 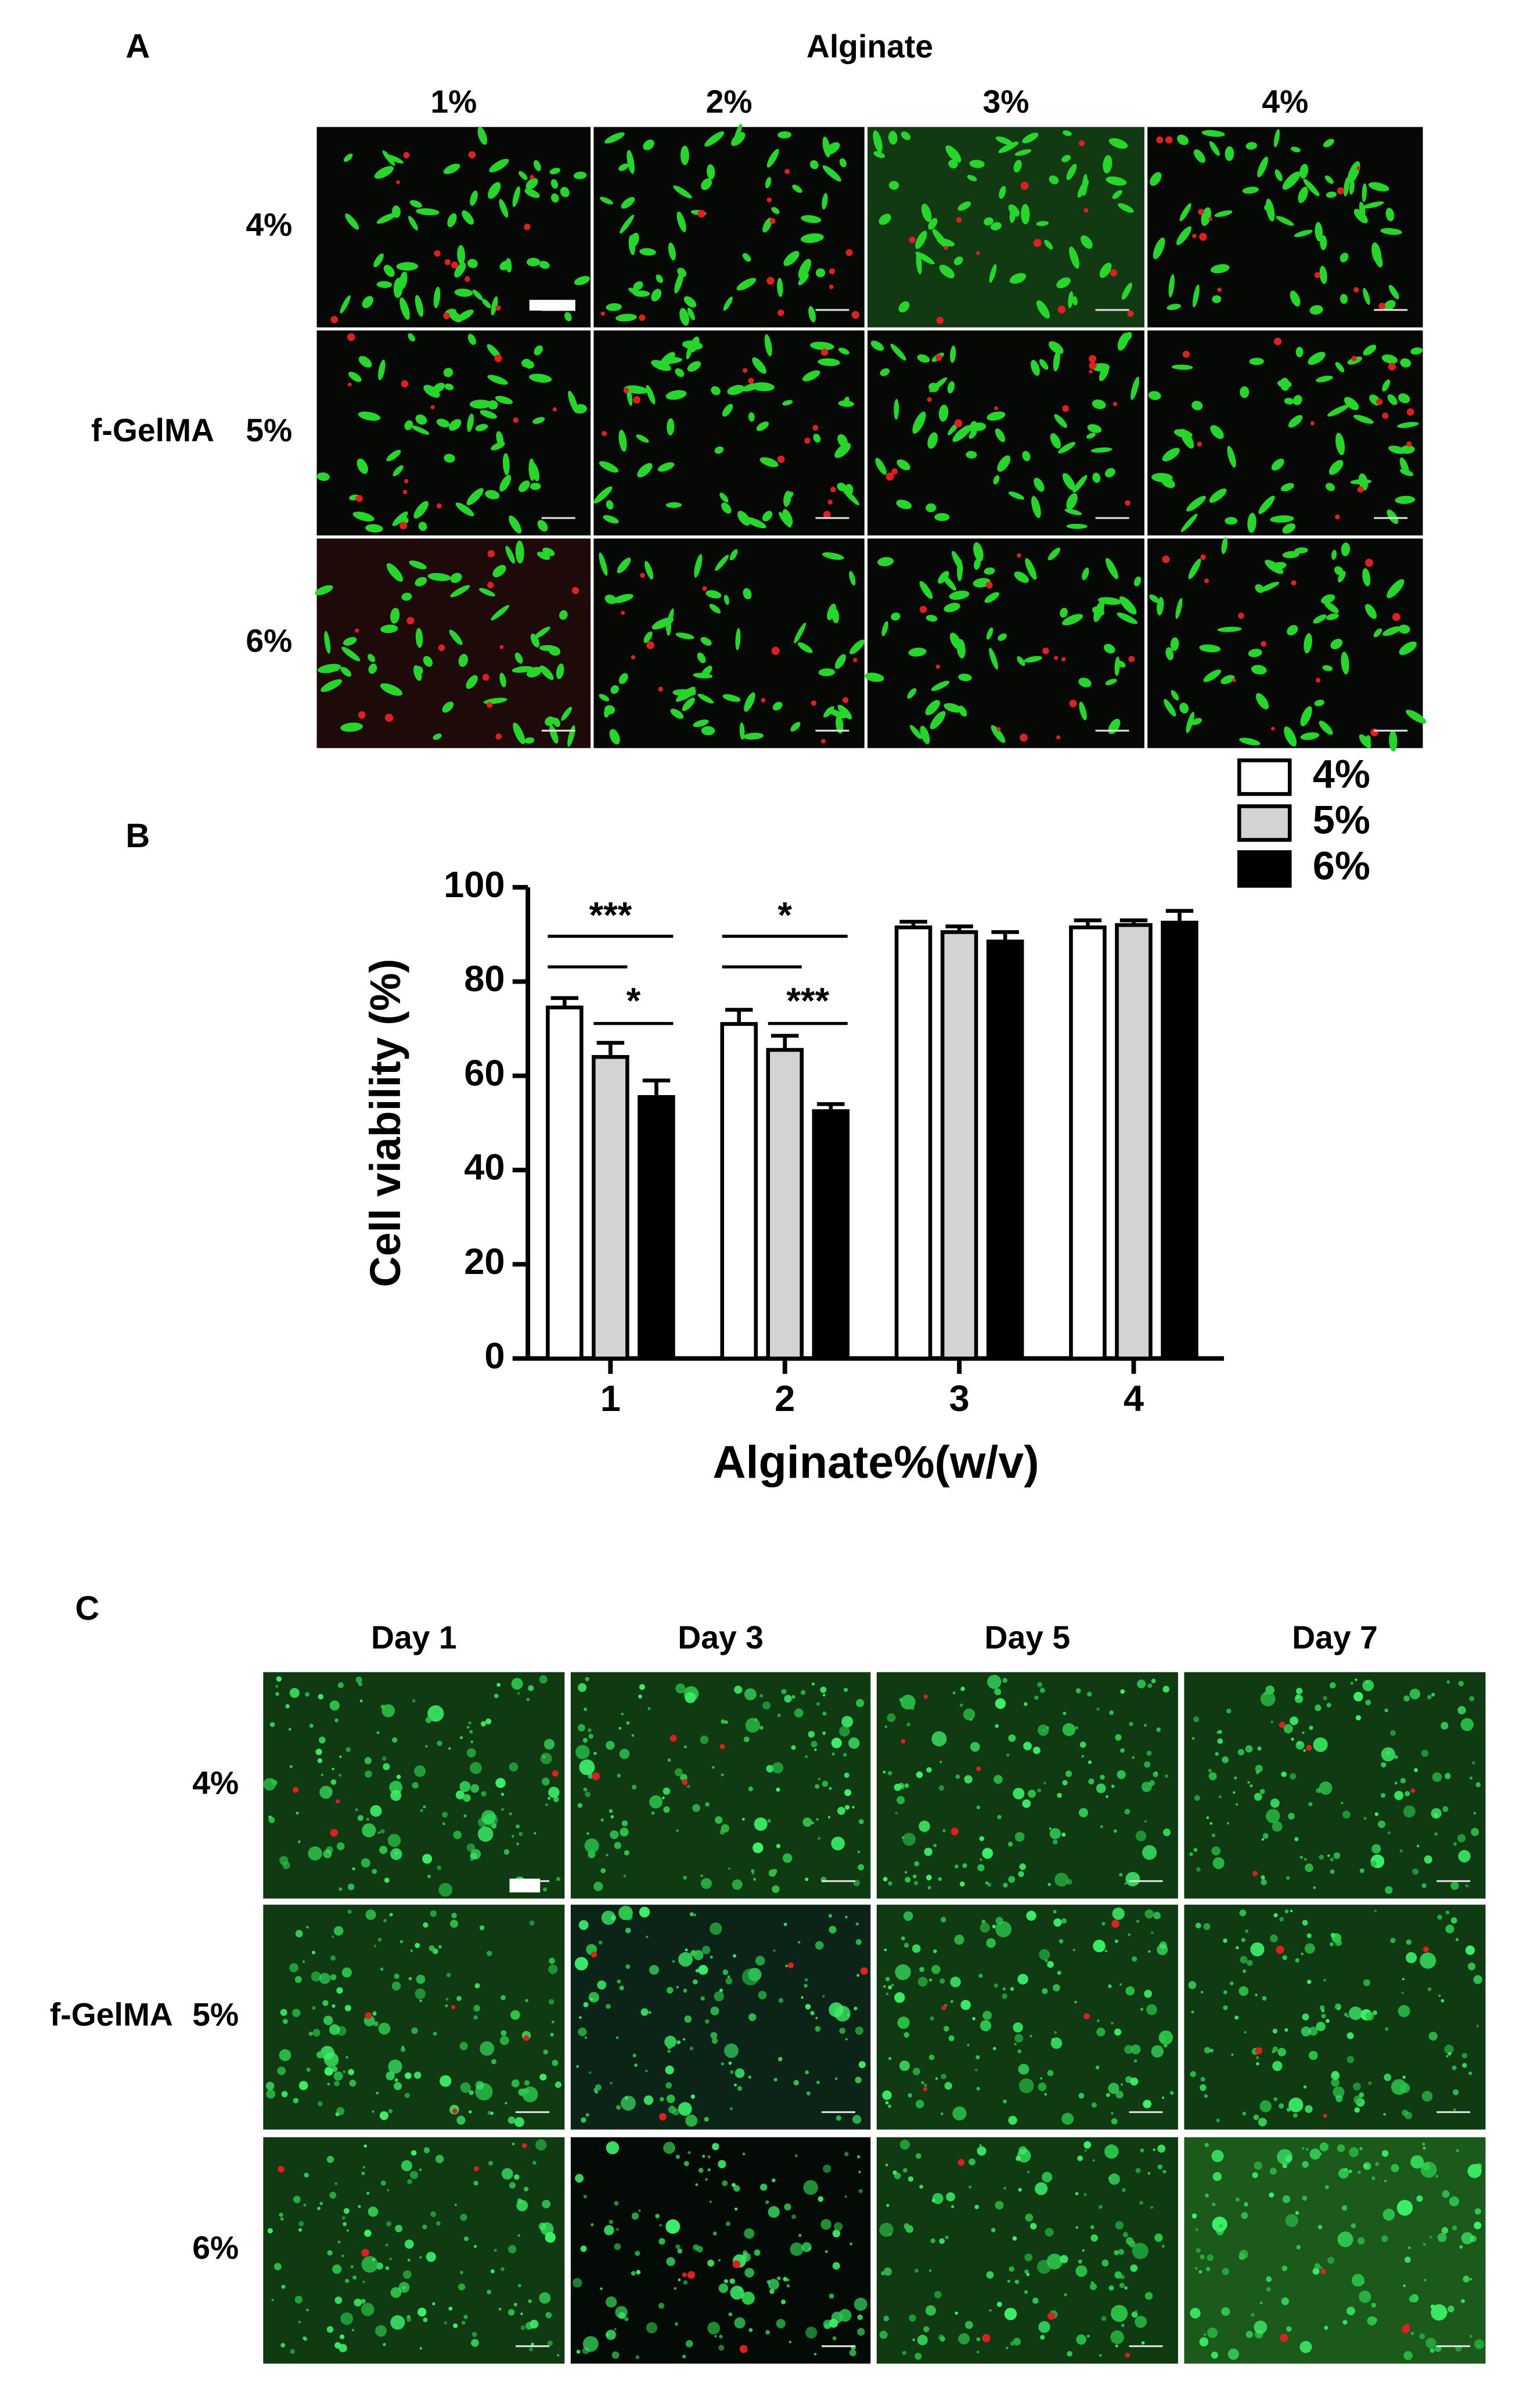 I want to click on x-tick-label: 1, so click(x=611, y=1398).